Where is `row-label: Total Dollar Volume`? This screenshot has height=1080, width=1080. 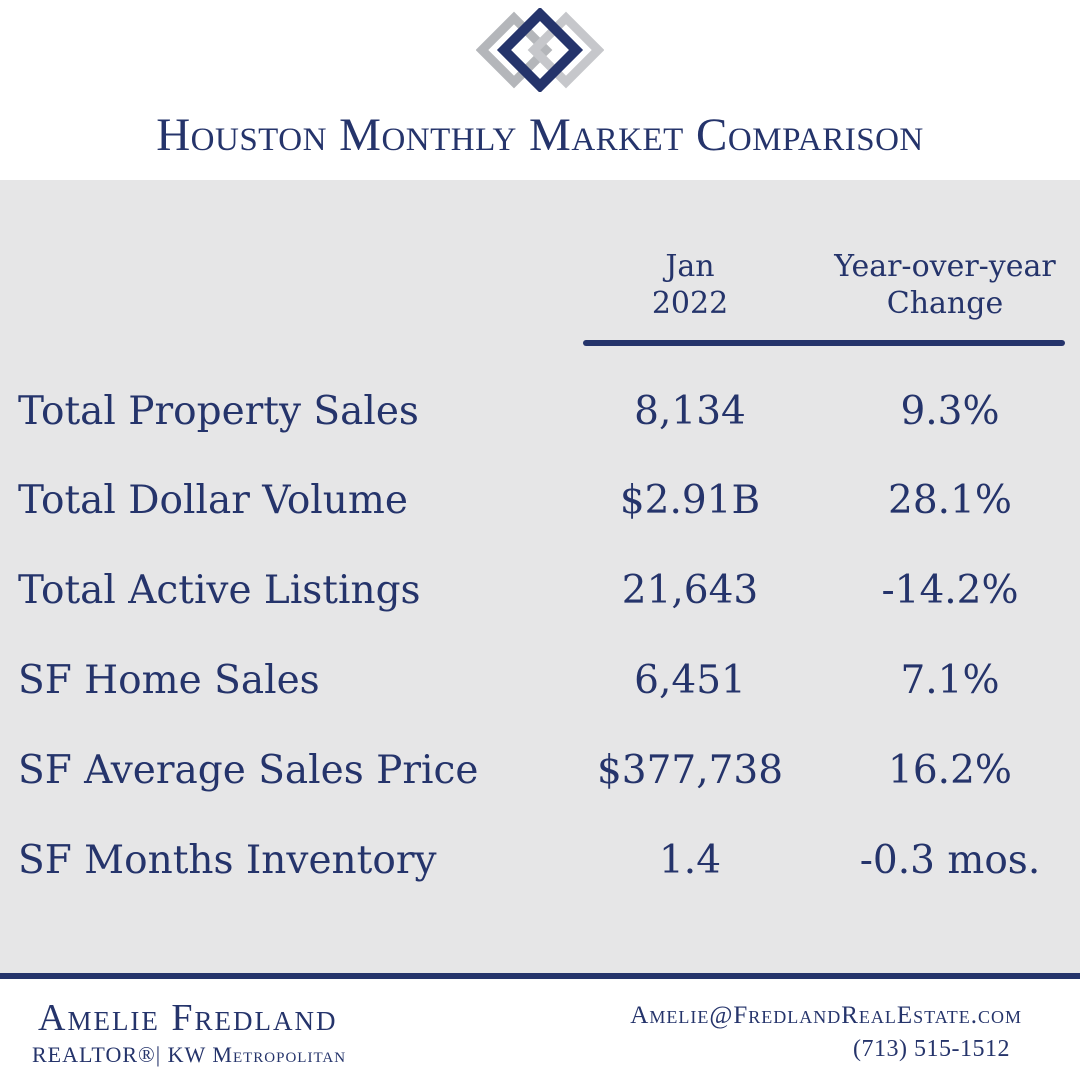 row-label: Total Dollar Volume is located at coordinates (213, 500).